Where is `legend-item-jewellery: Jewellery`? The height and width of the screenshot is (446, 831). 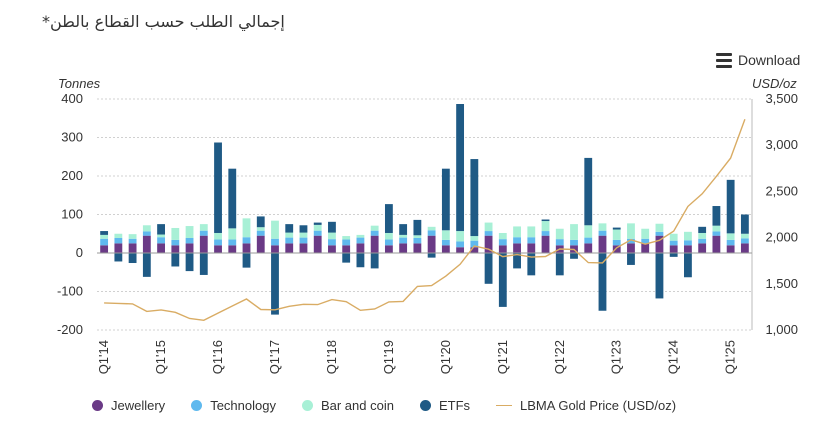 legend-item-jewellery: Jewellery is located at coordinates (128, 405).